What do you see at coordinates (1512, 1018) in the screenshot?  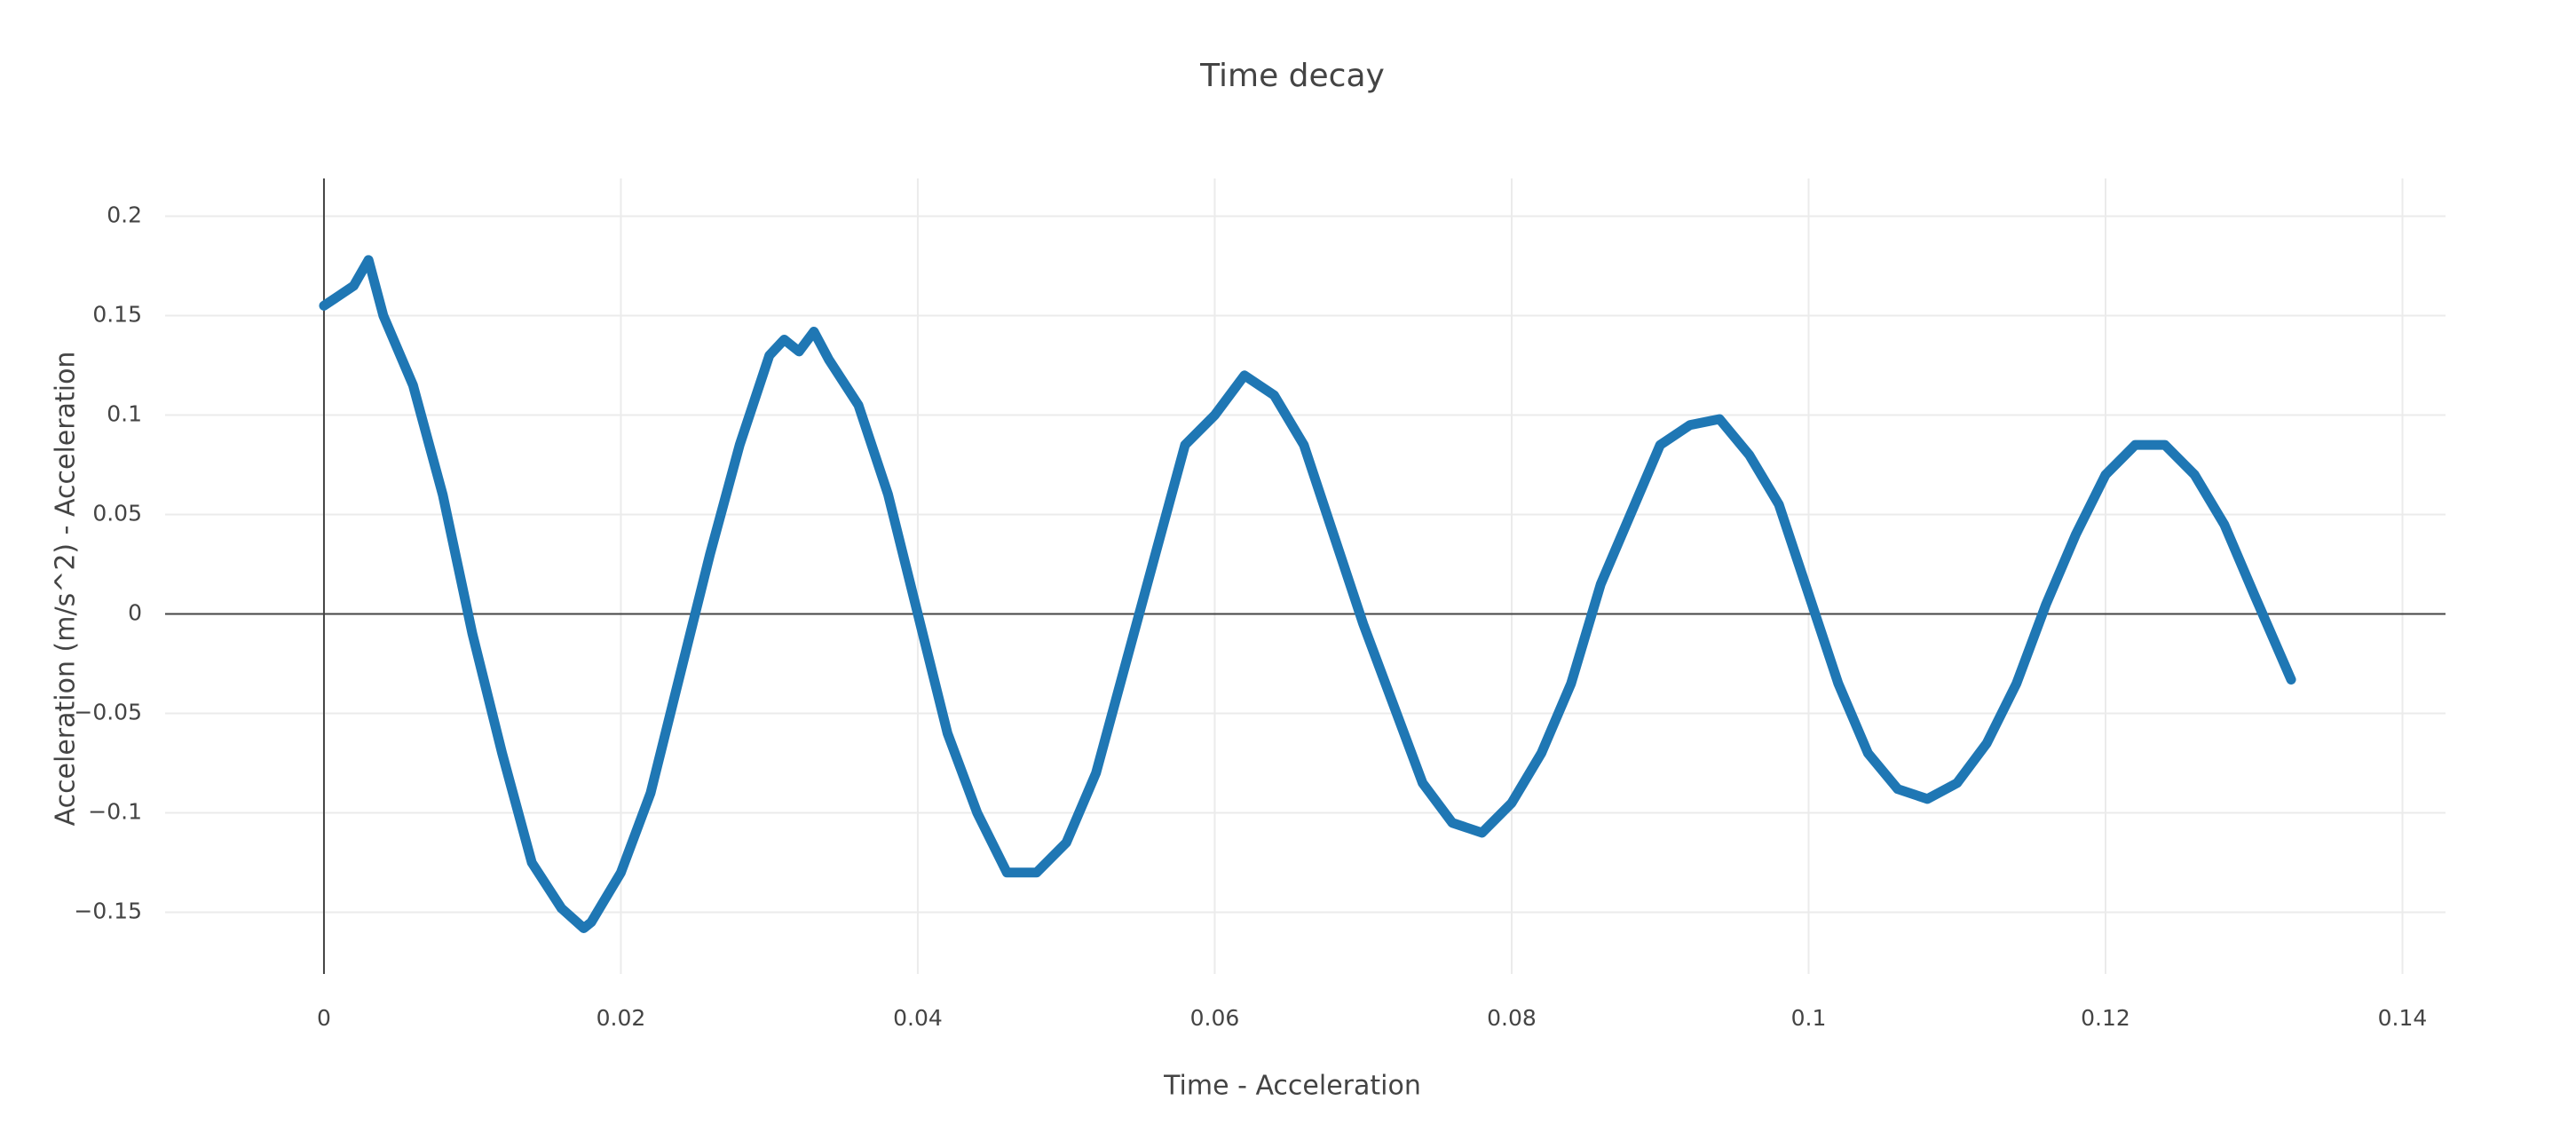 I see `x-tick-label: 0.08` at bounding box center [1512, 1018].